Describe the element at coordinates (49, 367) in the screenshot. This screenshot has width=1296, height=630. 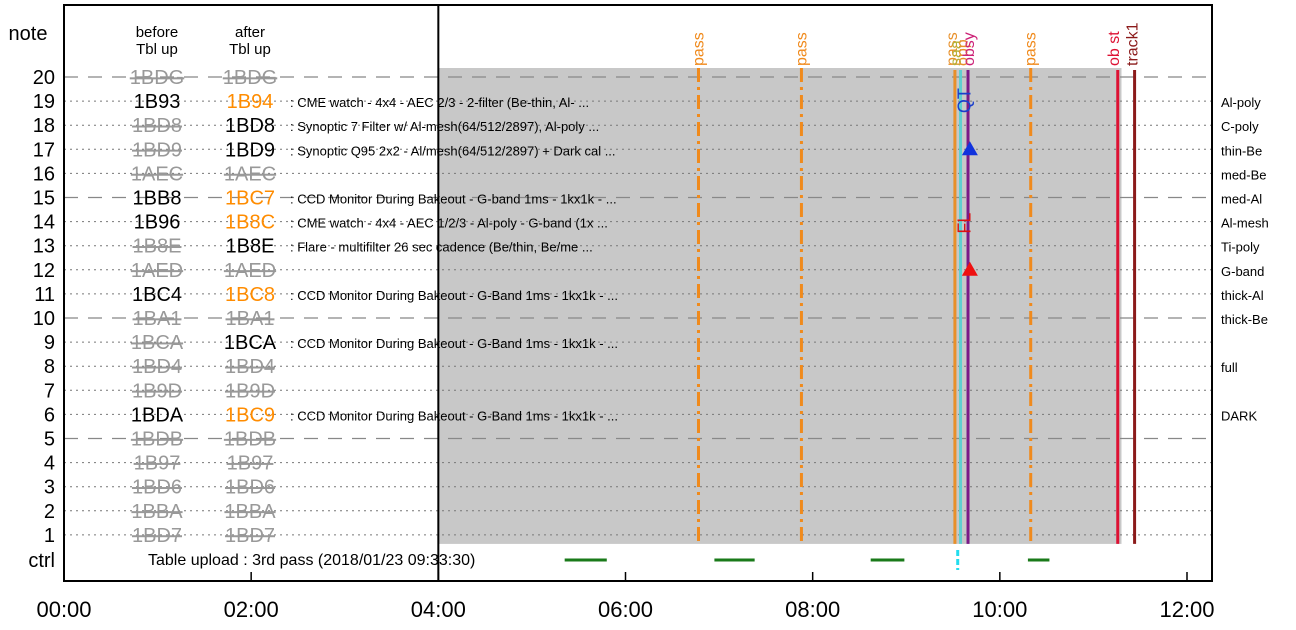
I see `row-number: 8` at that location.